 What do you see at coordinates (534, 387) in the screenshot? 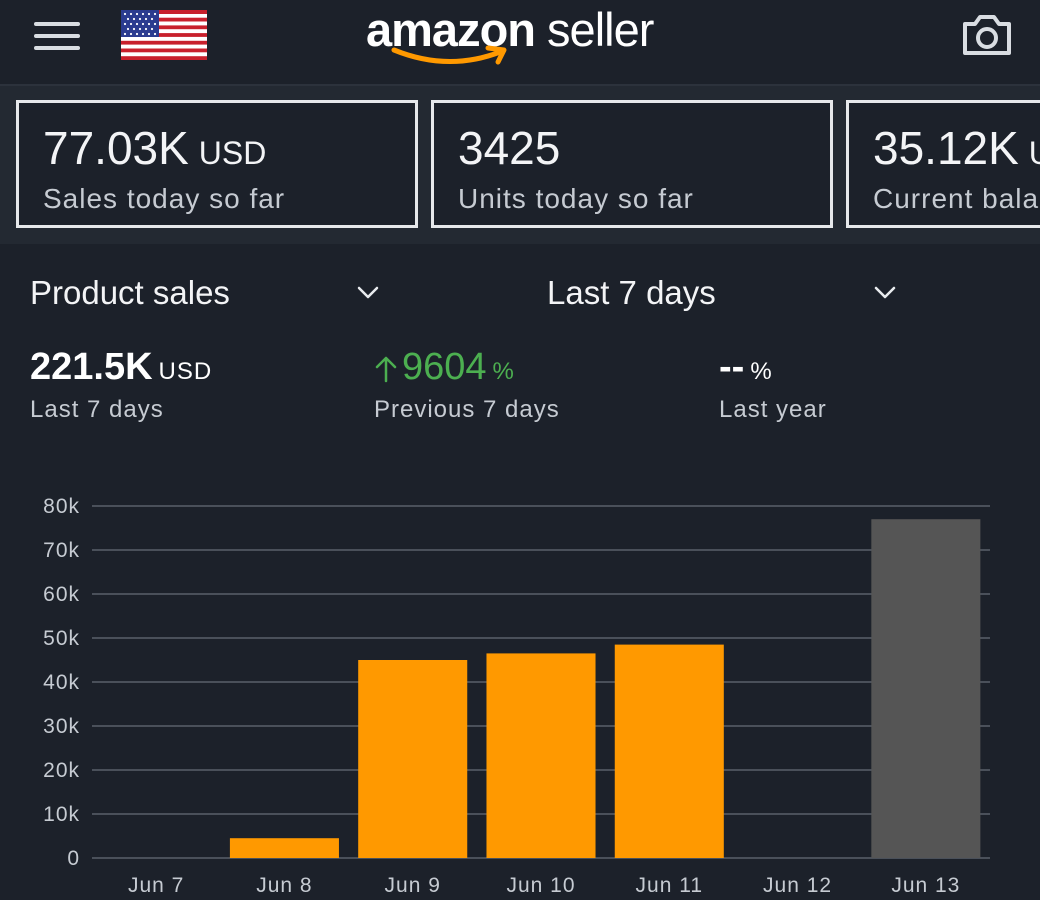
I see `stat-previous-7-days: 9604% Previous 7 days` at bounding box center [534, 387].